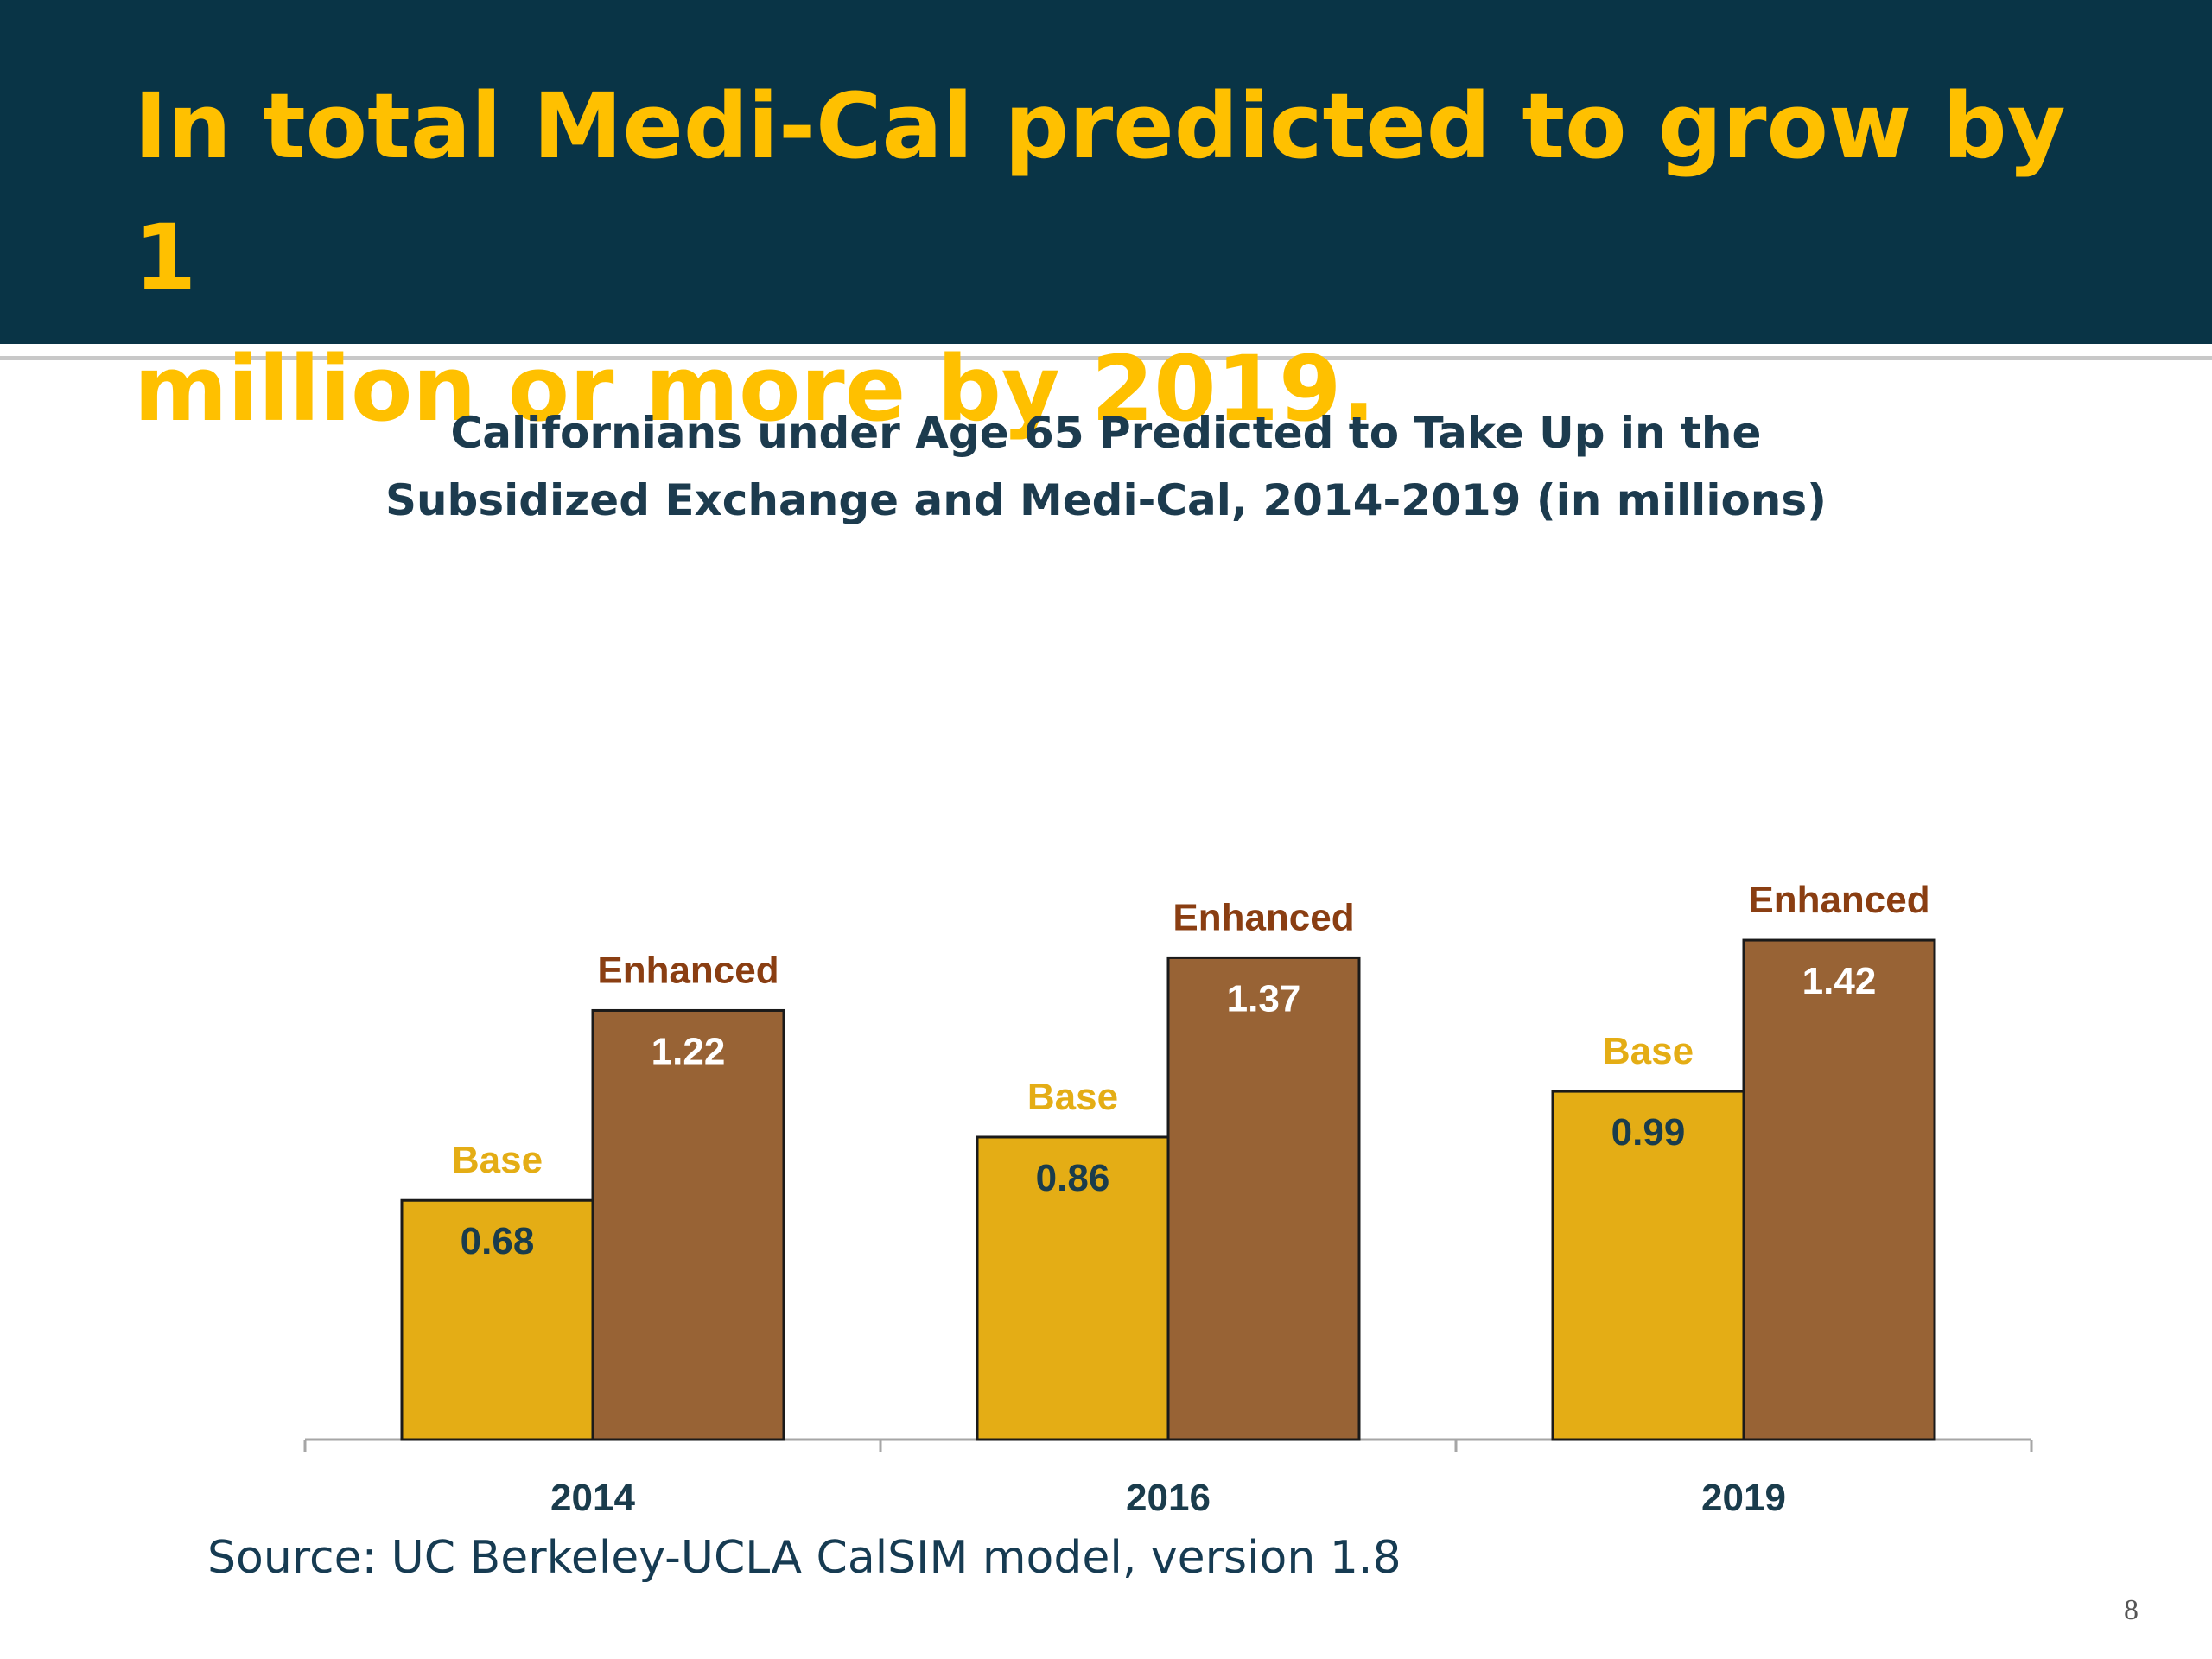 Image resolution: width=2212 pixels, height=1659 pixels. I want to click on bar-value-label: 1.22, so click(689, 1051).